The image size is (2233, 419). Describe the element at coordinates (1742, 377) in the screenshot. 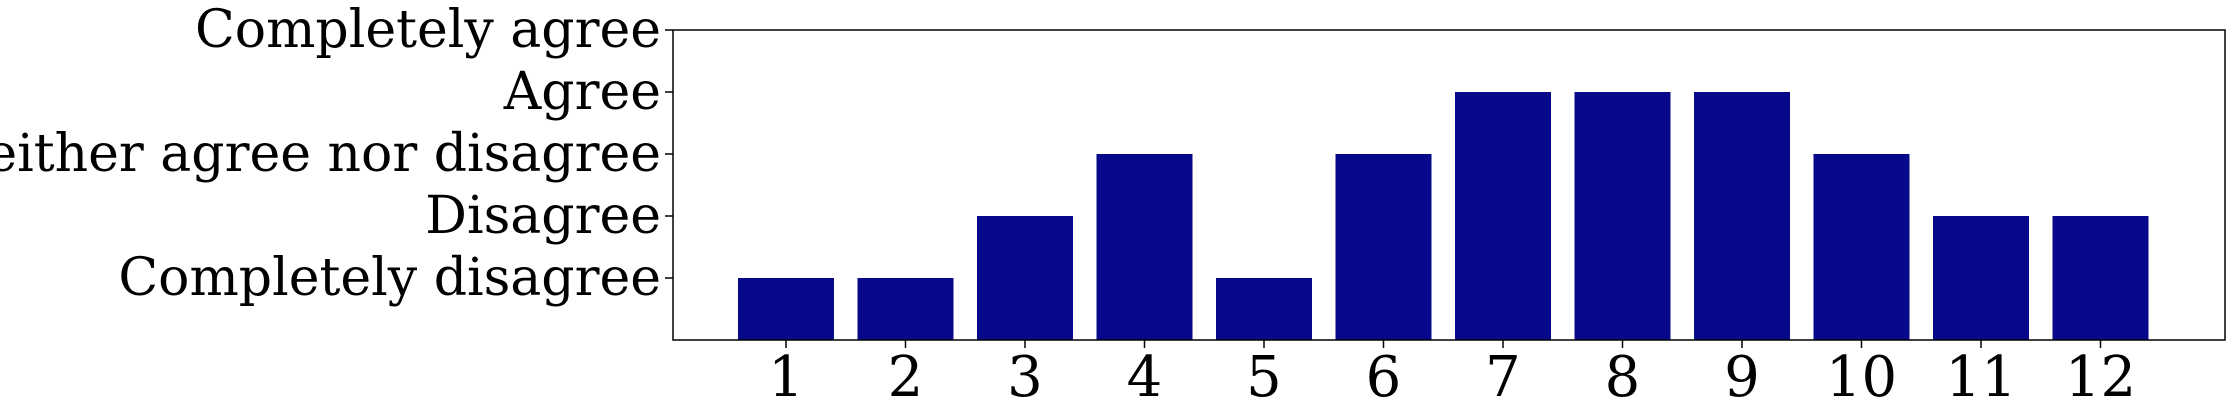

I see `x-tick-label: 9` at that location.